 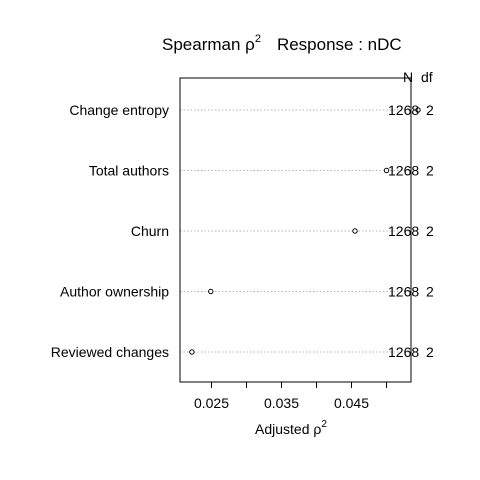 What do you see at coordinates (119, 110) in the screenshot?
I see `row-label: Change entropy` at bounding box center [119, 110].